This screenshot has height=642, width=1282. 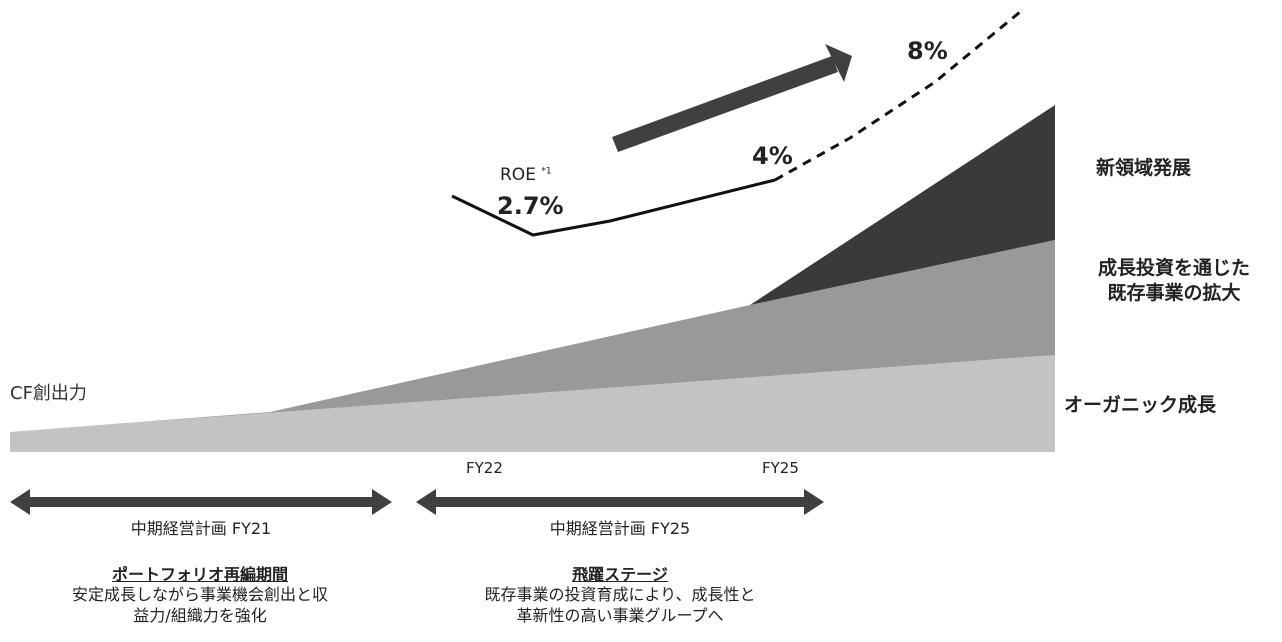 I want to click on plan-description-fy25: 飛躍ステージ 既存事業の投資育成により、成長性と 革新性の高い事業グループへ, so click(x=620, y=595).